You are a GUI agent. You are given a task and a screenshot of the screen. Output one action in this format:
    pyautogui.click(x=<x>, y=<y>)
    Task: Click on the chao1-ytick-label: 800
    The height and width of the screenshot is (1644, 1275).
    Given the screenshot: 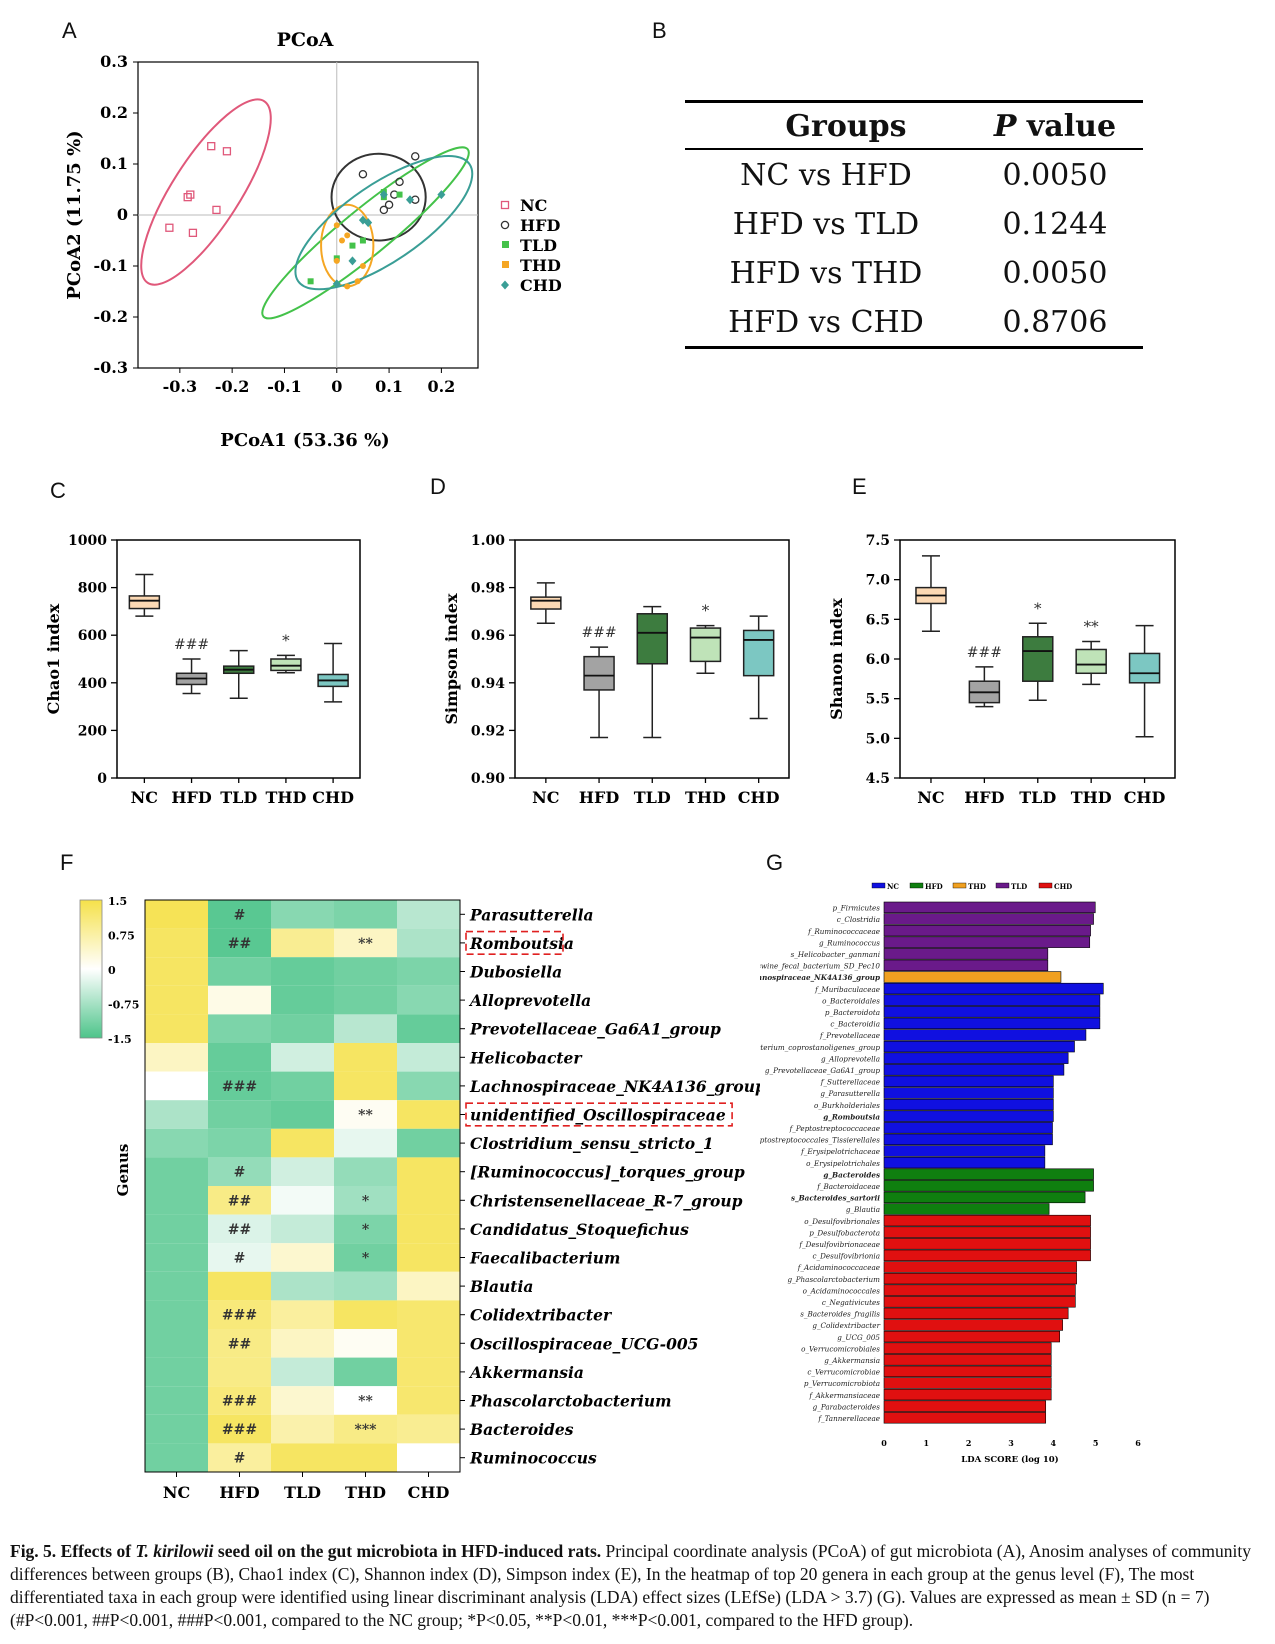 What is the action you would take?
    pyautogui.click(x=92, y=589)
    